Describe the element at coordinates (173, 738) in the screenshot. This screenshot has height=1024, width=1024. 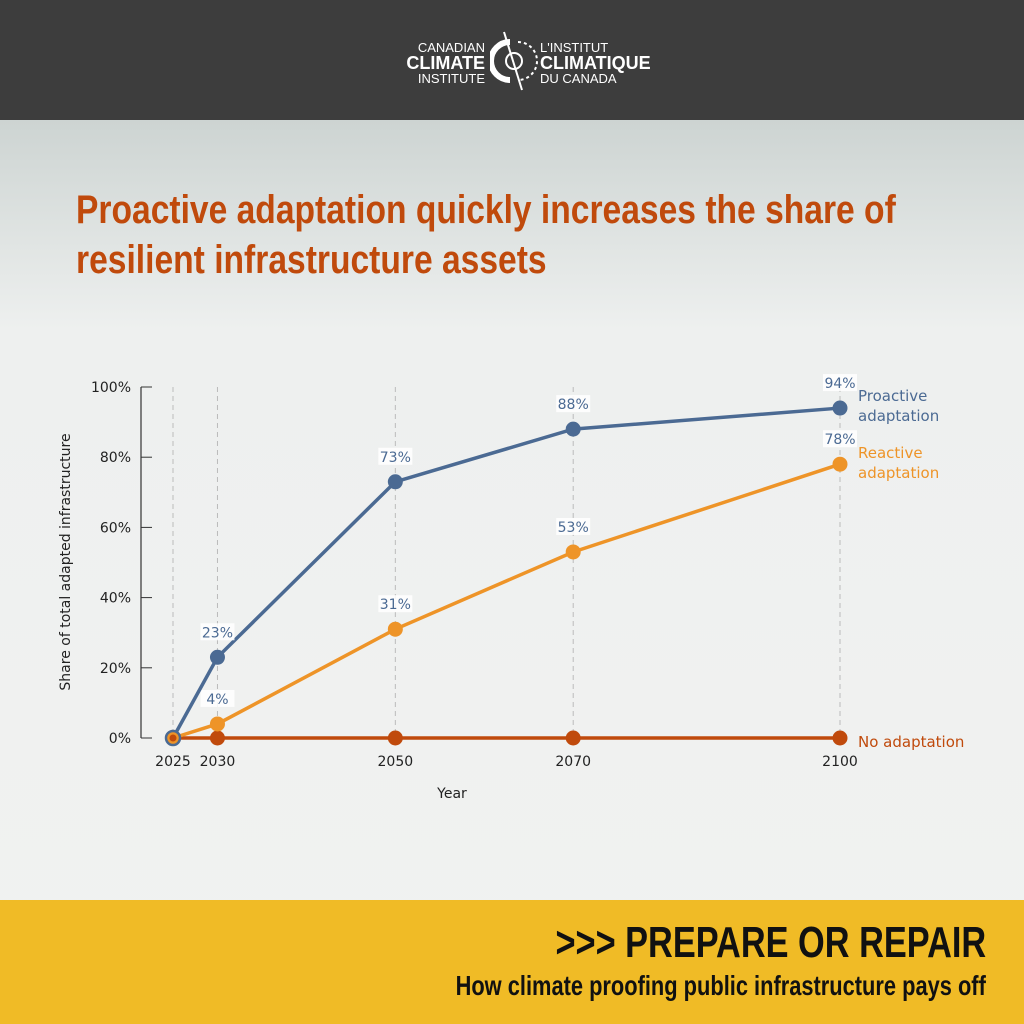
I see `origin-point-inner` at that location.